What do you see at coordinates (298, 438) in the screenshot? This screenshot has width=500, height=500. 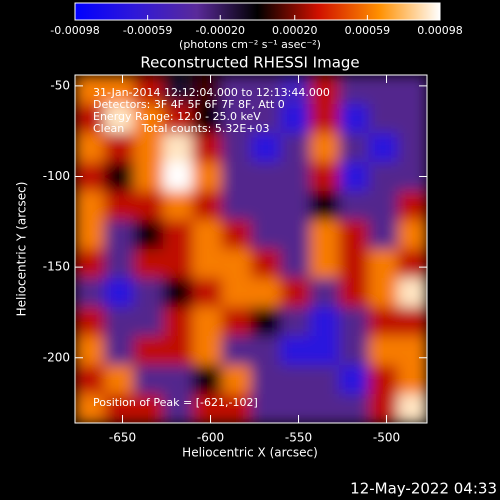 I see `x-tick-label: -550` at bounding box center [298, 438].